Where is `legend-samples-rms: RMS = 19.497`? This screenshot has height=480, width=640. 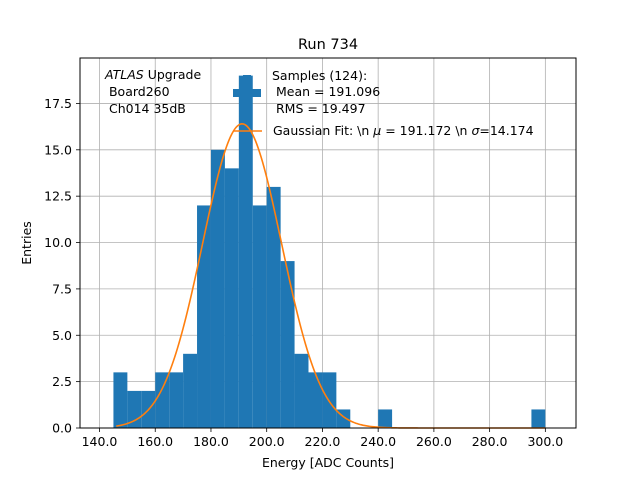 legend-samples-rms: RMS = 19.497 is located at coordinates (319, 108).